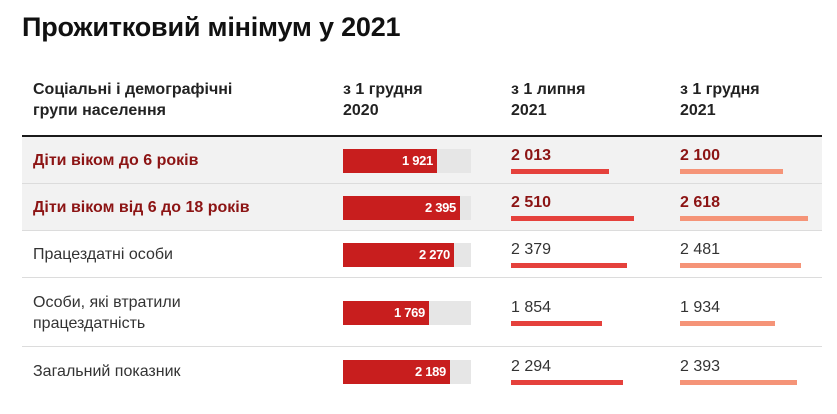 This screenshot has height=414, width=837. Describe the element at coordinates (386, 313) in the screenshot. I see `bar: 1 769` at that location.